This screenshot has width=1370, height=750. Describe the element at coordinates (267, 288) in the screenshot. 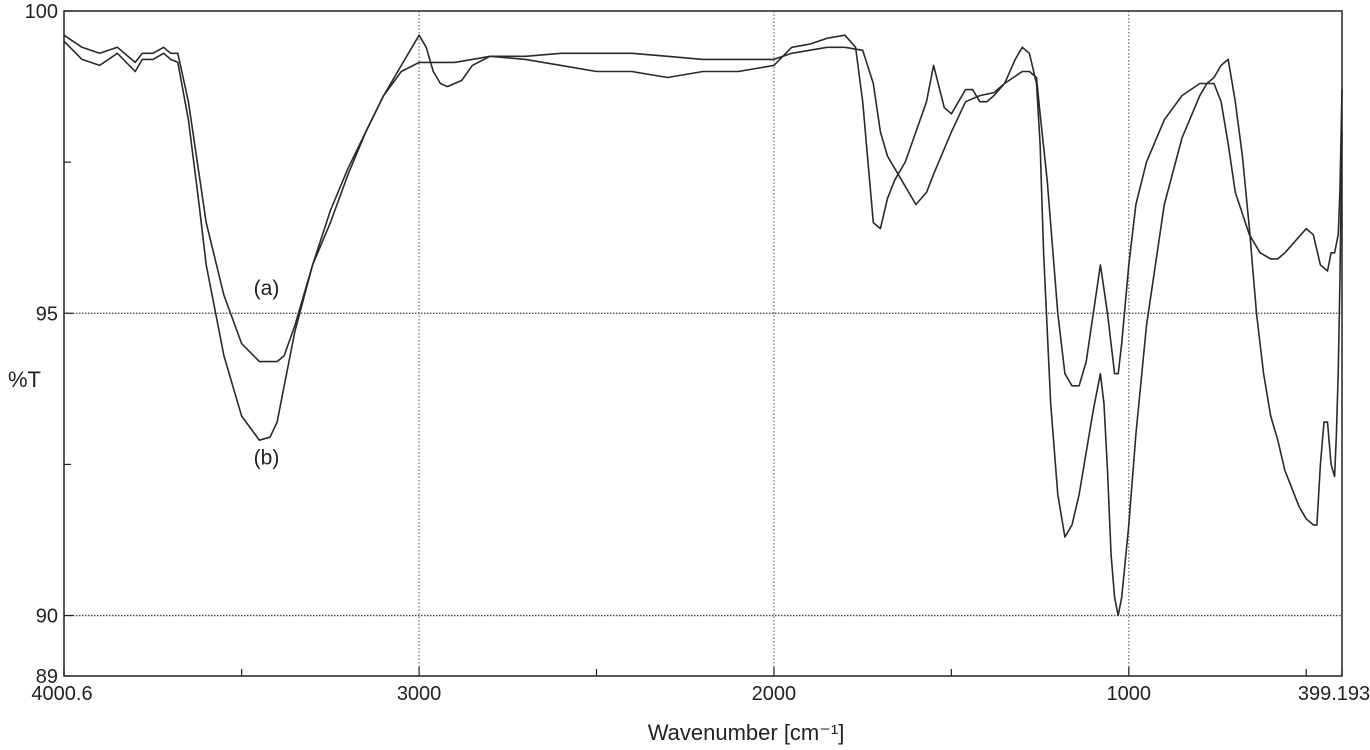

I see `annotation-label: (a)` at that location.